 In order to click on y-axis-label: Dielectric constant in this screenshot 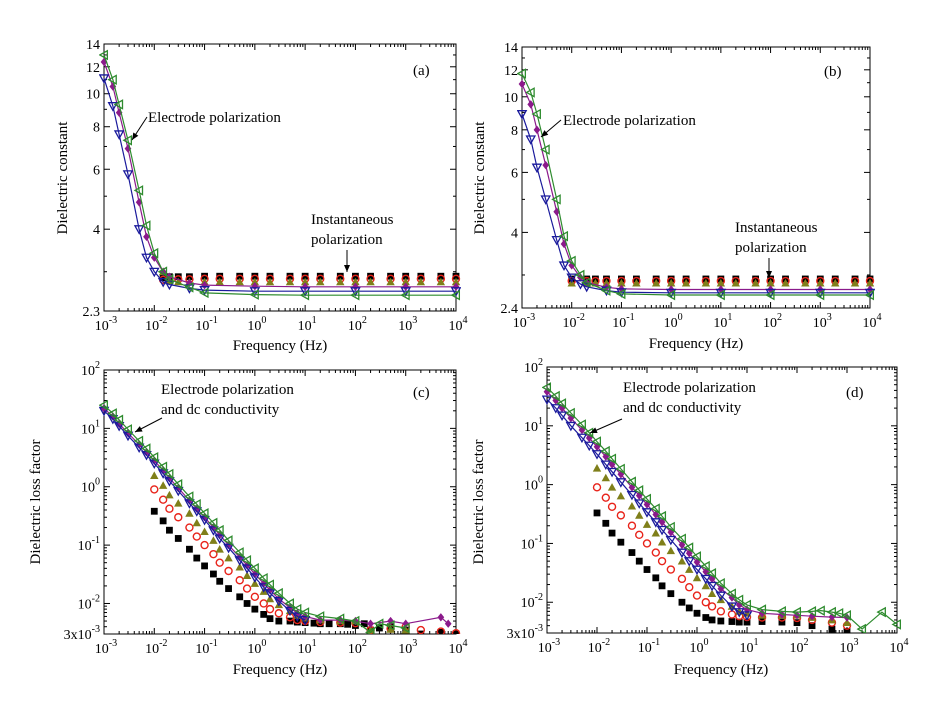, I will do `click(480, 178)`.